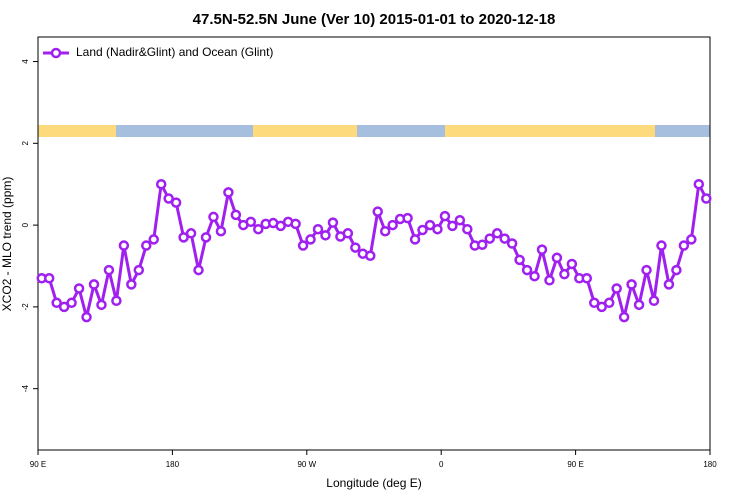  Describe the element at coordinates (306, 464) in the screenshot. I see `x-tick-label: 90 W` at that location.